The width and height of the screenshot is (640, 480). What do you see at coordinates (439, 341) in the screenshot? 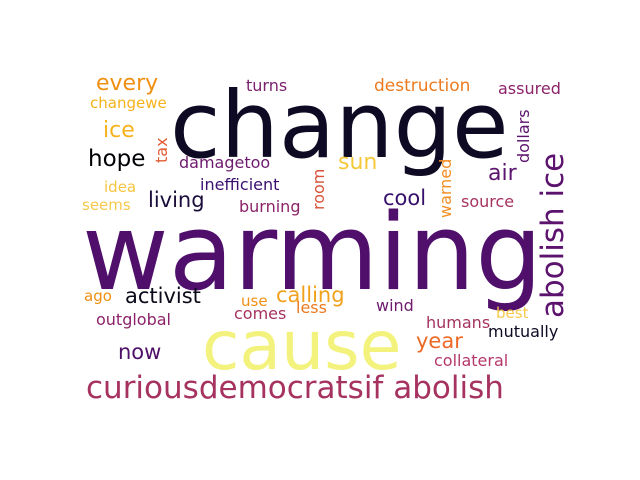
I see `word-year: year` at bounding box center [439, 341].